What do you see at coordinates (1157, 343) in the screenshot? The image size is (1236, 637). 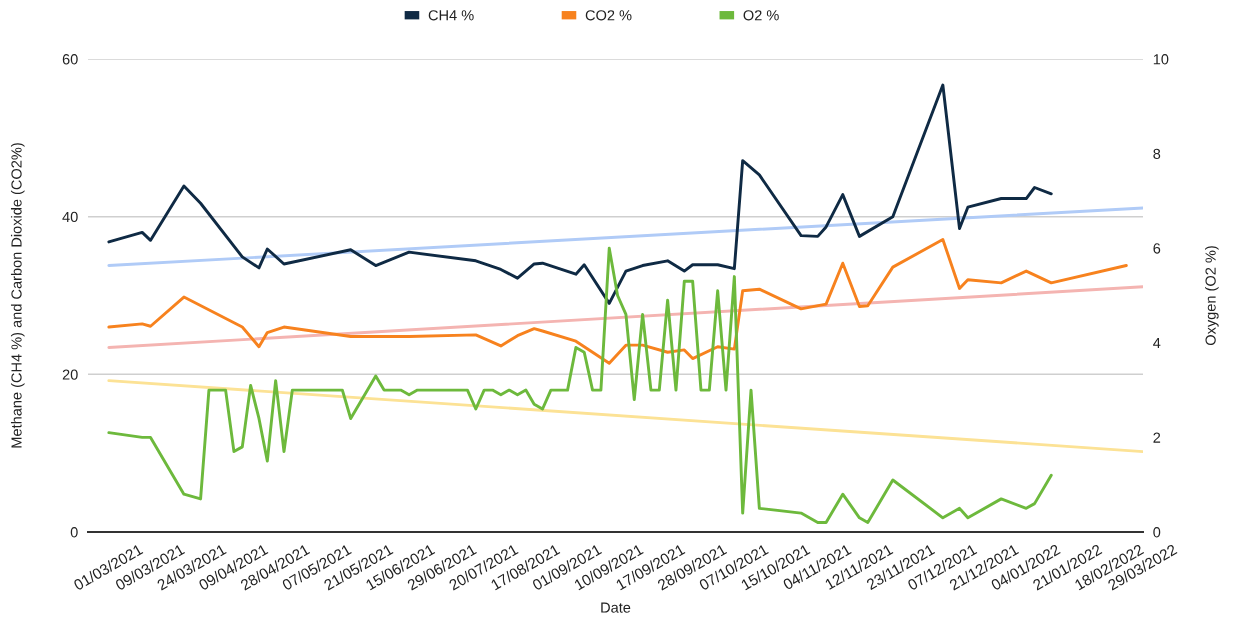 I see `y2-tick-label: 4` at bounding box center [1157, 343].